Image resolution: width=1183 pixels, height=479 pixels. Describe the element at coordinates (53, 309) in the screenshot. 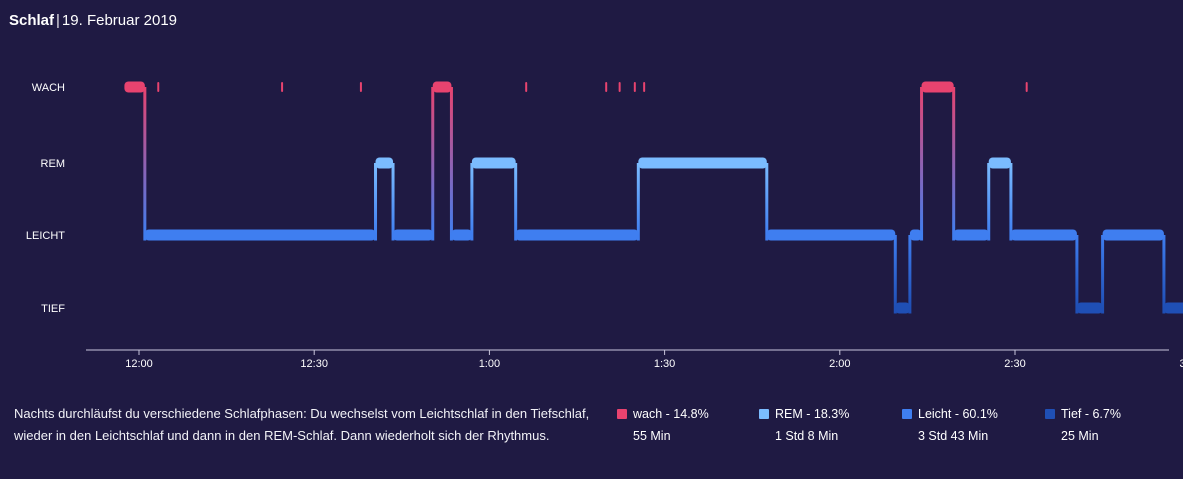

I see `y-label-tief: TIEF` at that location.